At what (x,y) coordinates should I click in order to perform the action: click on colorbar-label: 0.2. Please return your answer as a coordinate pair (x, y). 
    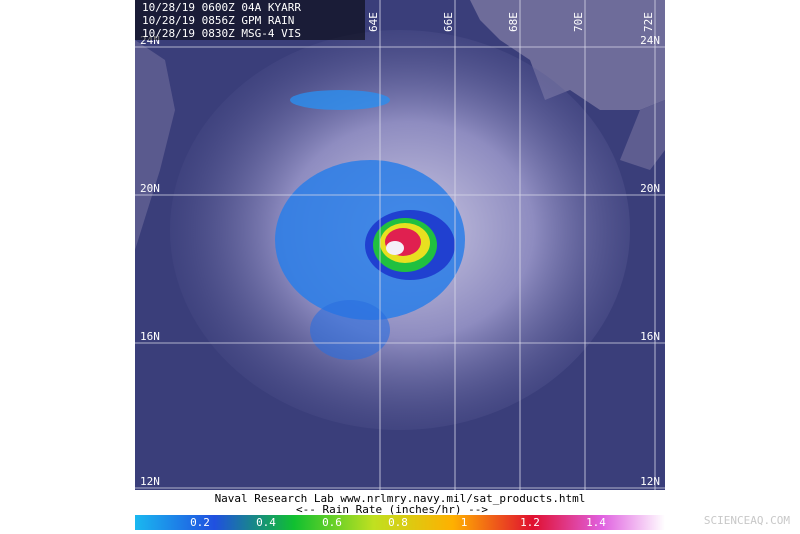
    Looking at the image, I should click on (200, 522).